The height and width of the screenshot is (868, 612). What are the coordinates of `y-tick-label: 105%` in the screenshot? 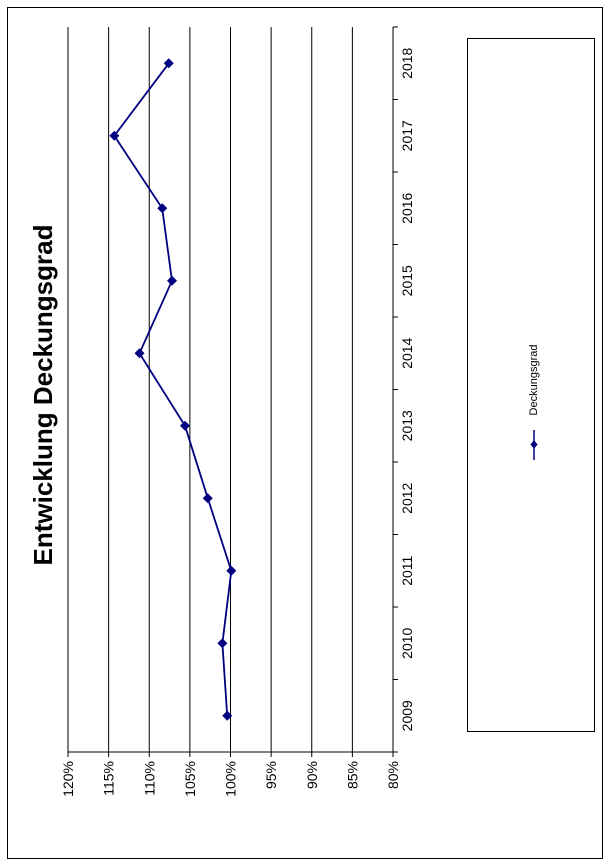 It's located at (190, 779).